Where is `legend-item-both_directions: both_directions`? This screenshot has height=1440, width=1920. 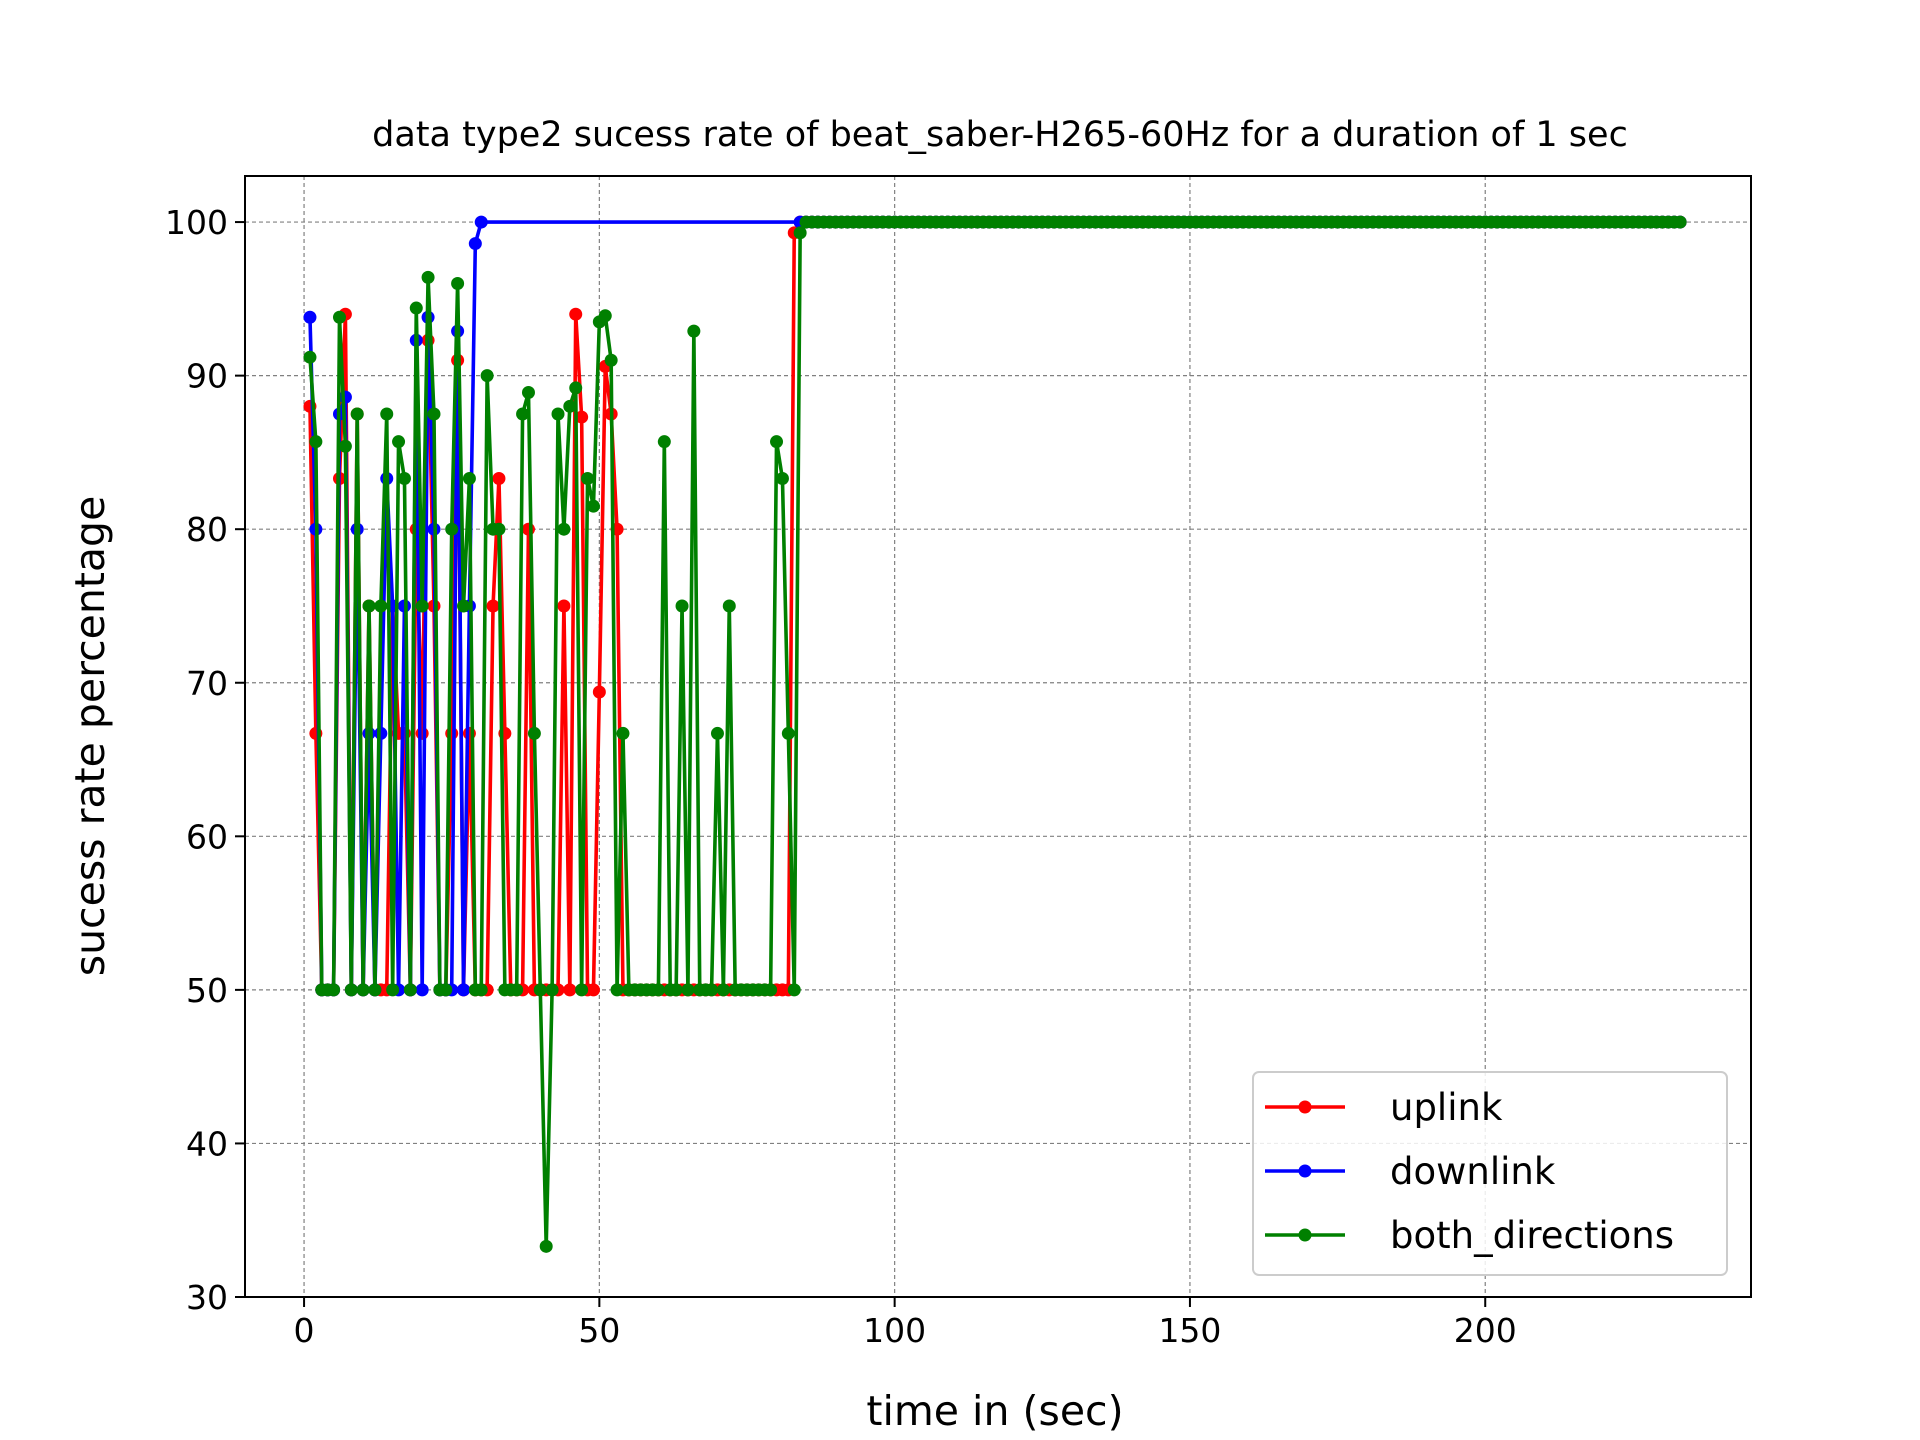
legend-item-both_directions: both_directions is located at coordinates (1469, 1235).